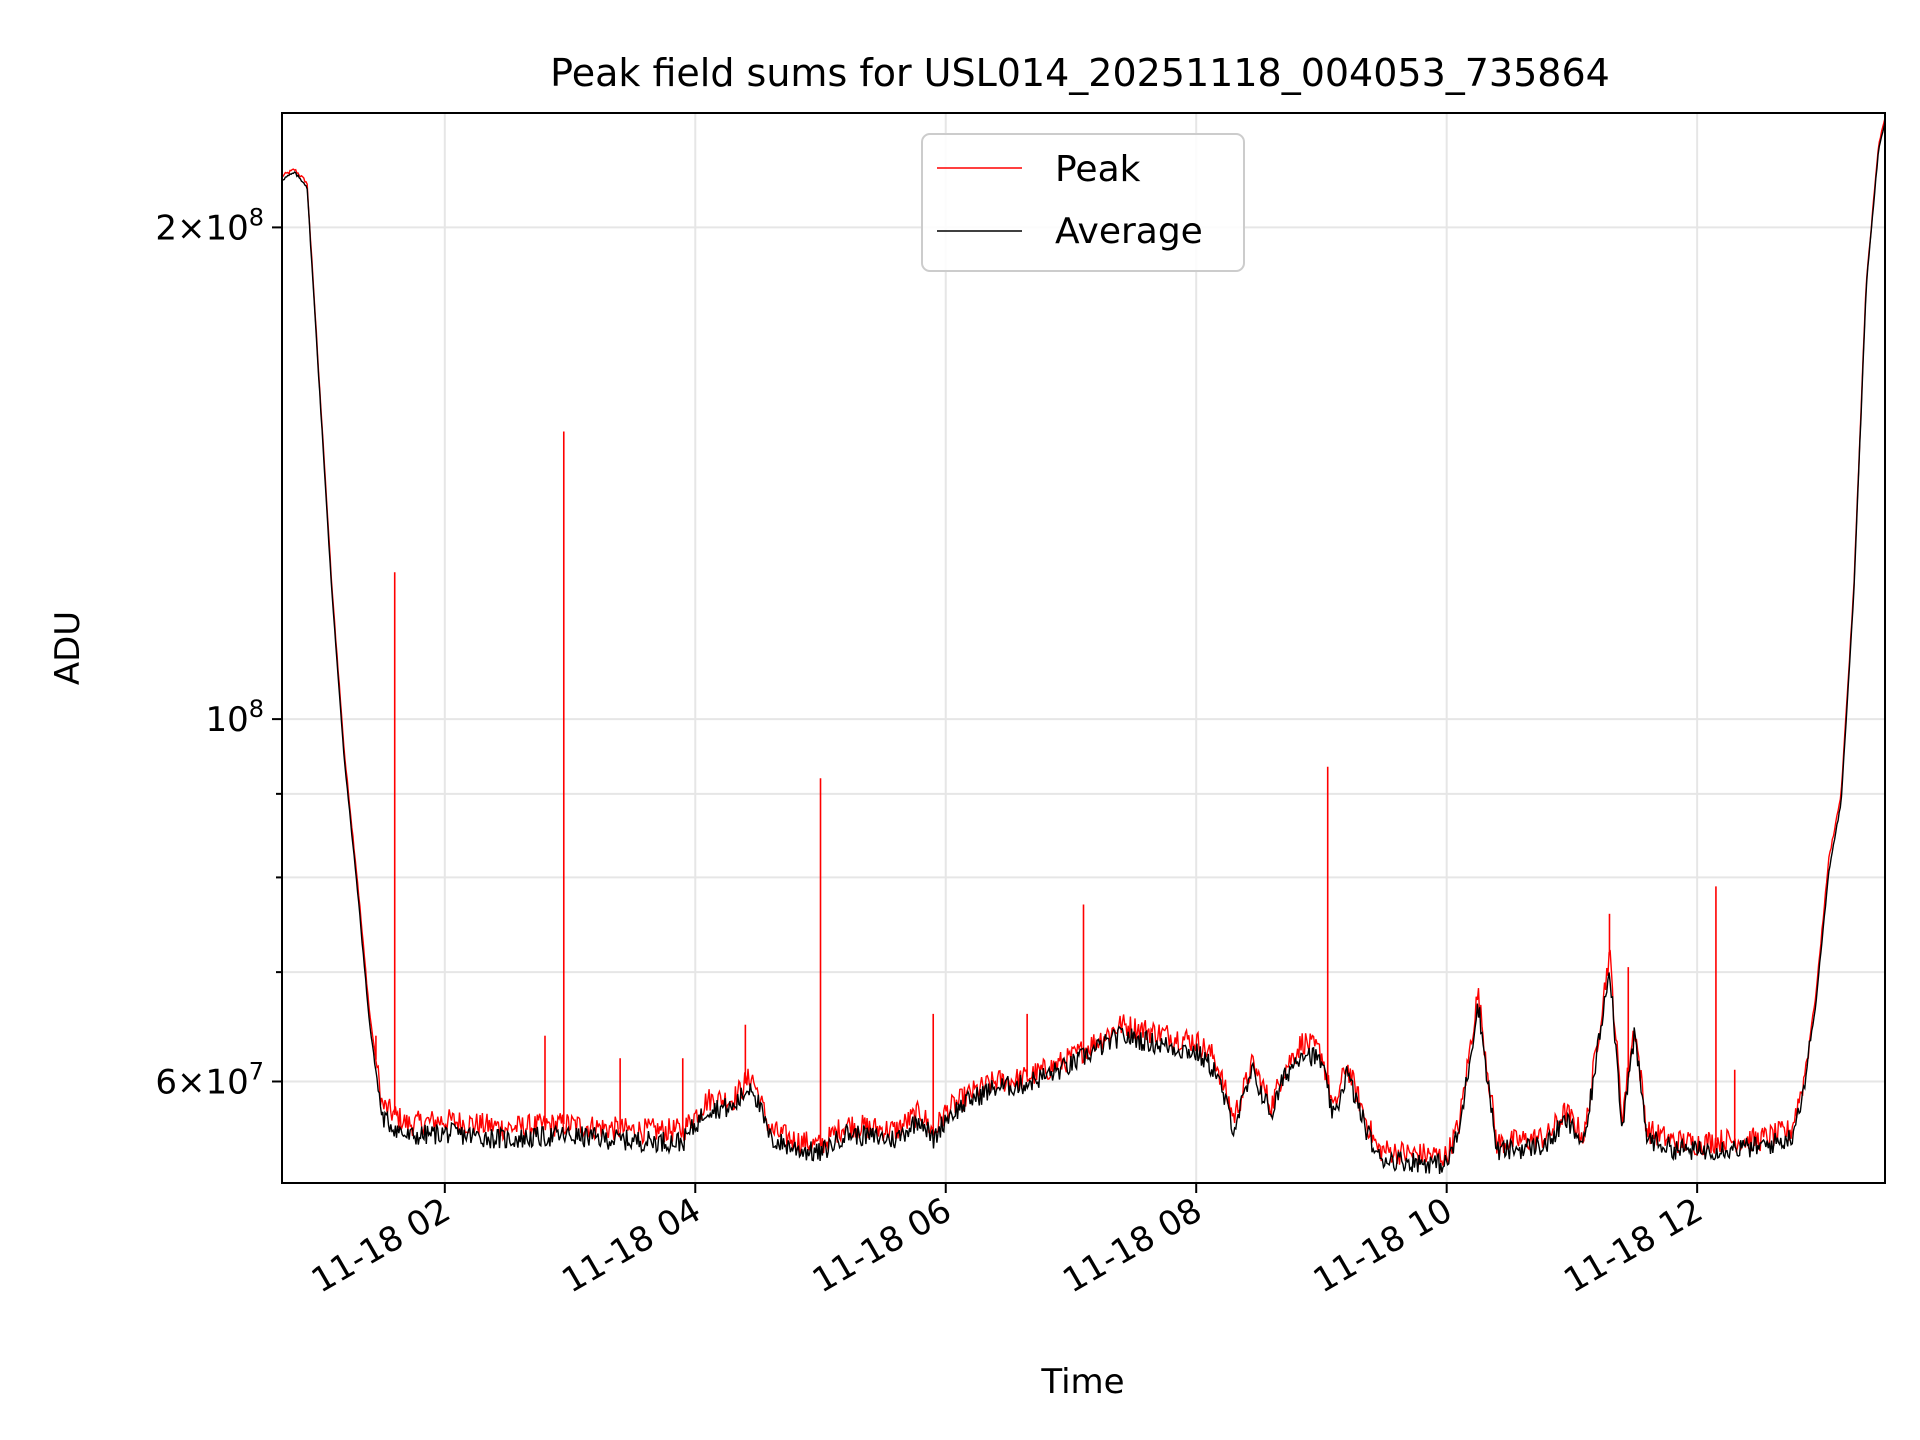  Describe the element at coordinates (882, 1245) in the screenshot. I see `x-tick-label: 11-18 06` at that location.